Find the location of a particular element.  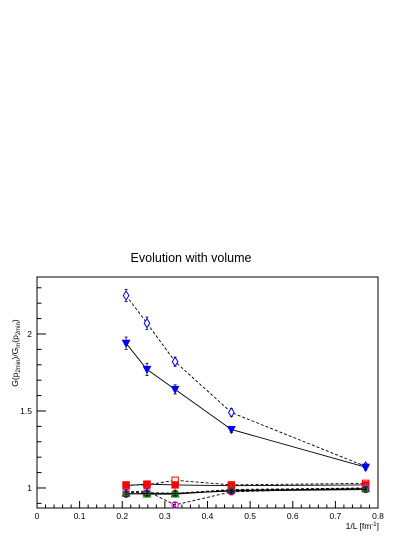

x-tick-label: 0 is located at coordinates (37, 516).